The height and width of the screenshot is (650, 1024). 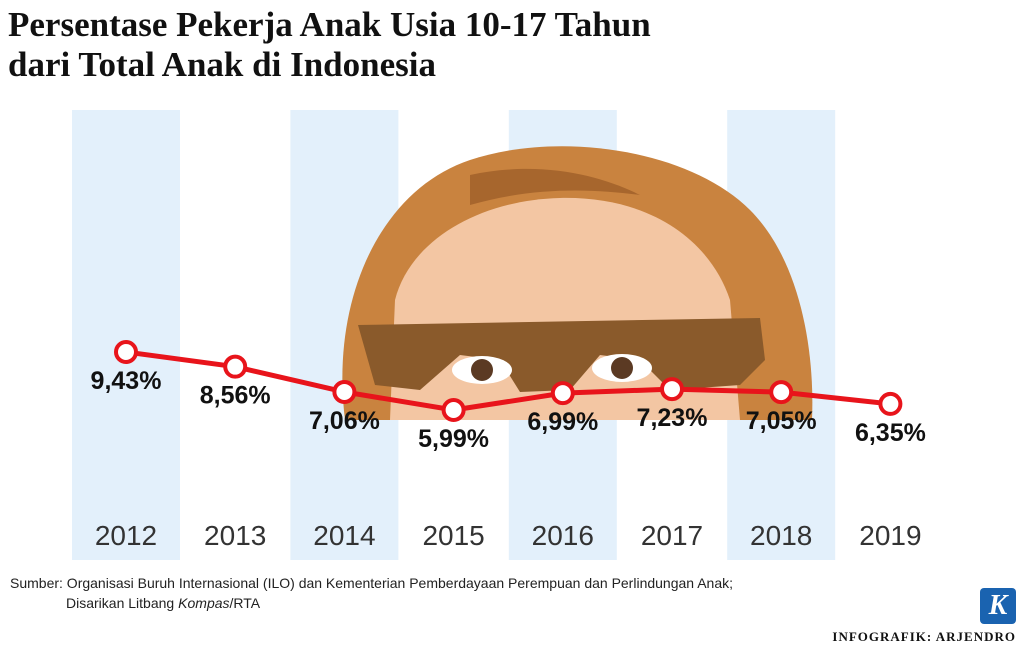 I want to click on x-tick-label: 2012, so click(x=126, y=535).